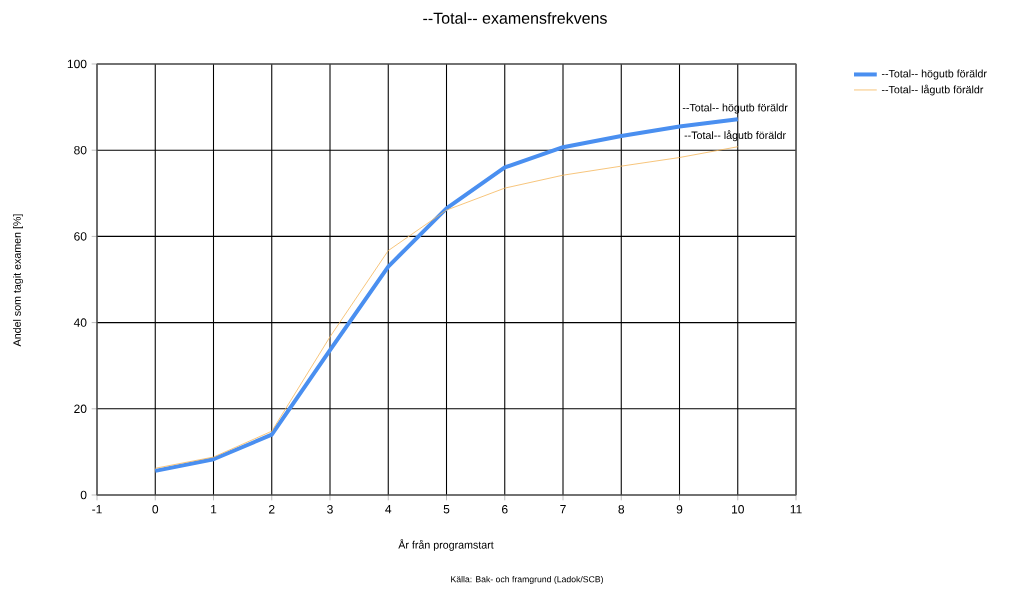  I want to click on x-tick-label: 4, so click(388, 509).